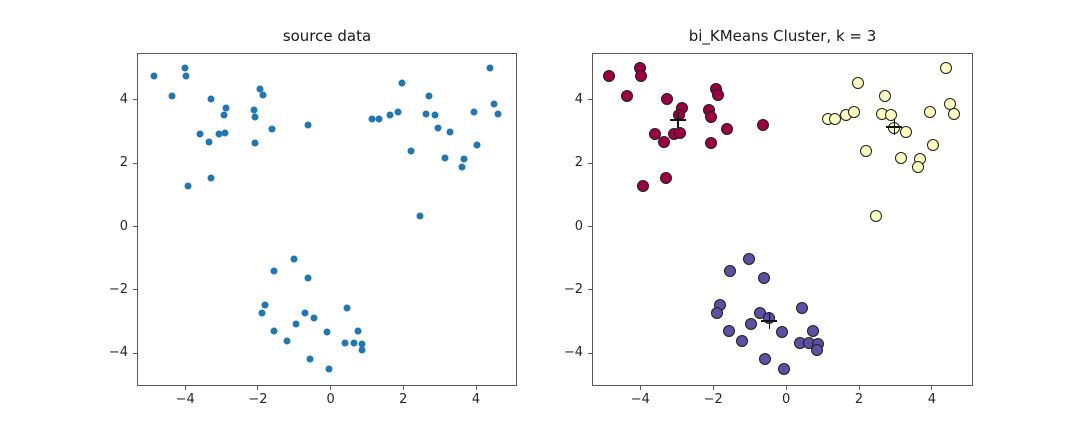 This screenshot has width=1080, height=432. I want to click on plot-title: source data, so click(327, 36).